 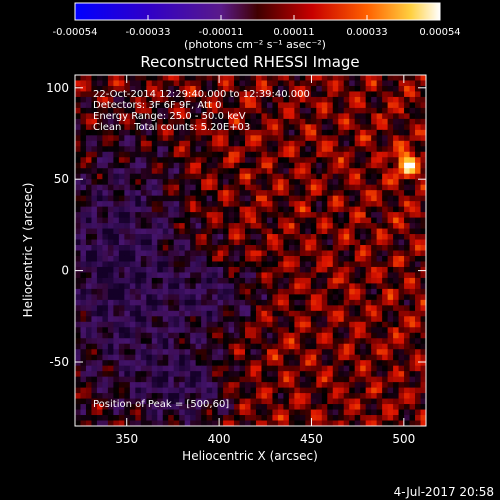 What do you see at coordinates (219, 439) in the screenshot?
I see `x-tick-label: 400` at bounding box center [219, 439].